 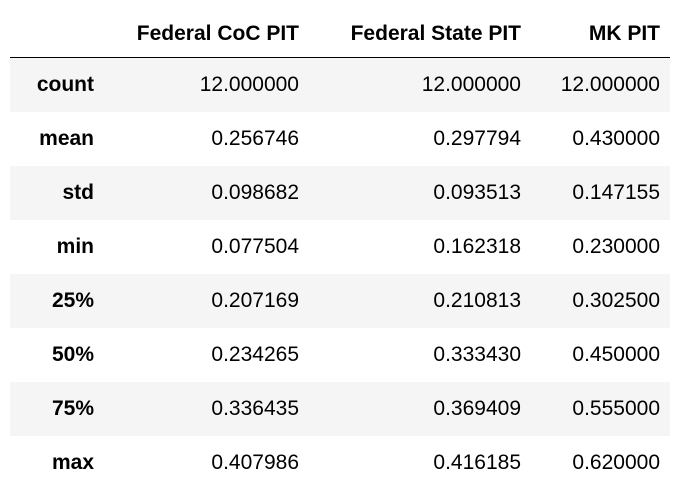 I want to click on column-header: Federal State PIT, so click(x=435, y=33).